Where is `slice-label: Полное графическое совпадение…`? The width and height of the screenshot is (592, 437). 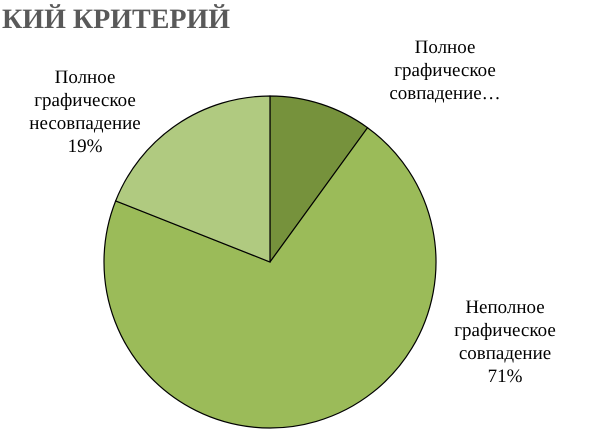 slice-label: Полное графическое совпадение… is located at coordinates (445, 70).